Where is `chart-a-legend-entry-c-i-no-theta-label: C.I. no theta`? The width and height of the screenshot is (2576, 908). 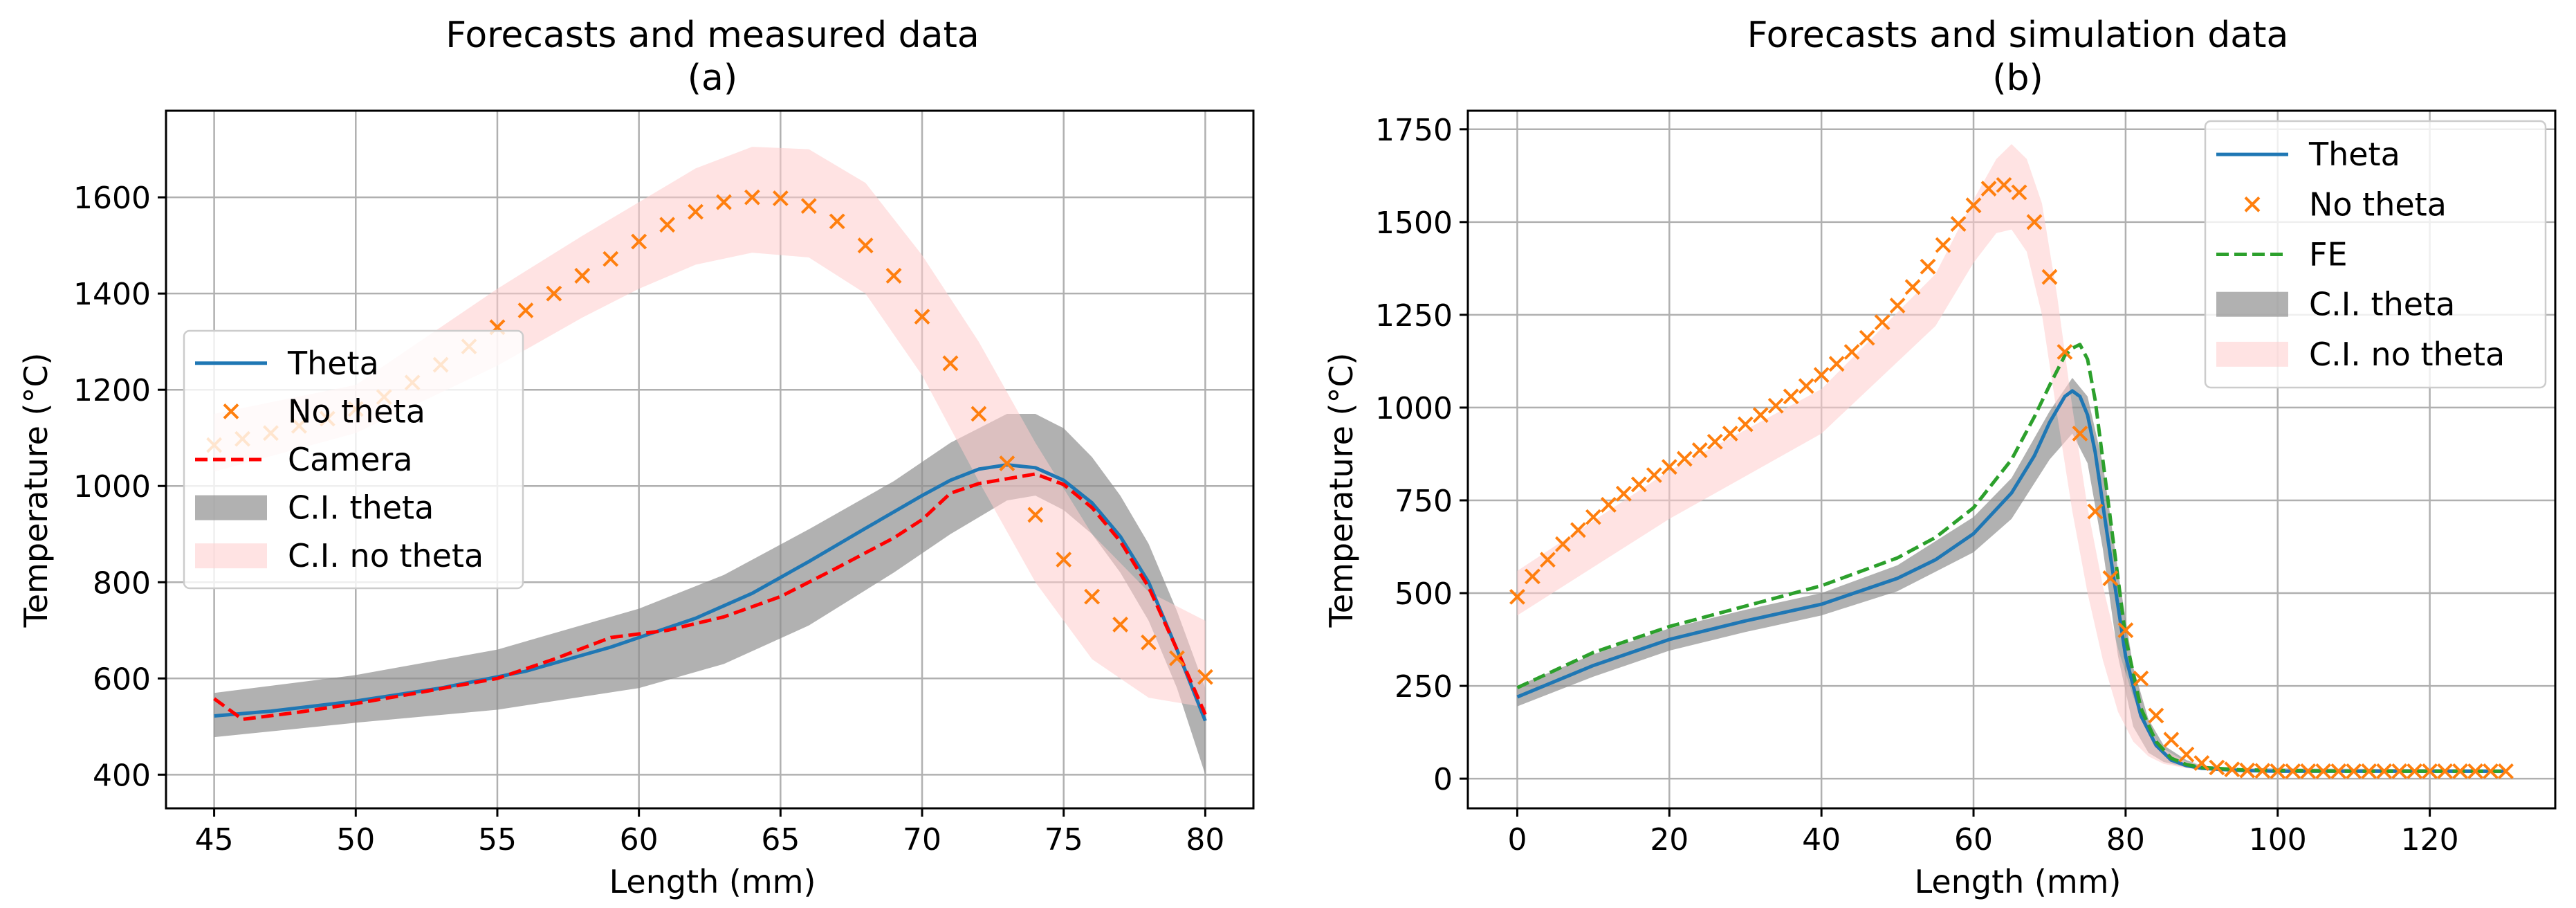 chart-a-legend-entry-c-i-no-theta-label: C.I. no theta is located at coordinates (386, 555).